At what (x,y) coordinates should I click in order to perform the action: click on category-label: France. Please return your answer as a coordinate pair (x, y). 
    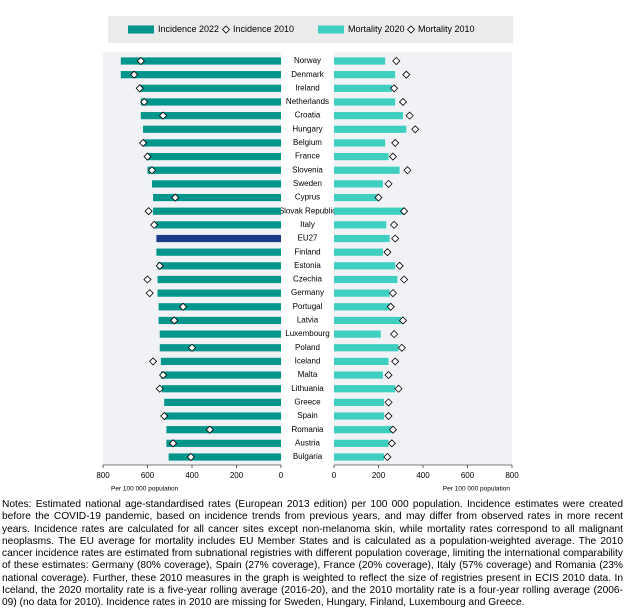
    Looking at the image, I should click on (307, 156).